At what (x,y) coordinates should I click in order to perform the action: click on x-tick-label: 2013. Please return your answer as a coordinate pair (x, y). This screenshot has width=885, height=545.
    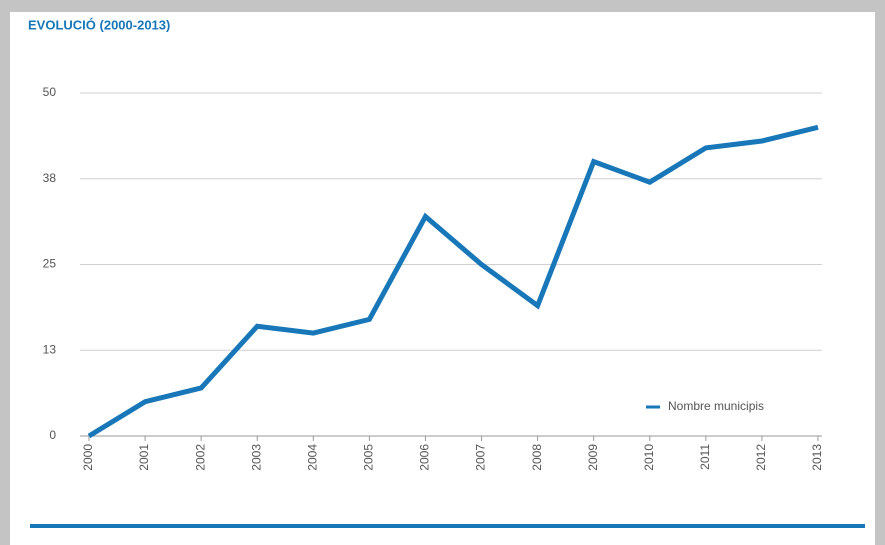
    Looking at the image, I should click on (817, 457).